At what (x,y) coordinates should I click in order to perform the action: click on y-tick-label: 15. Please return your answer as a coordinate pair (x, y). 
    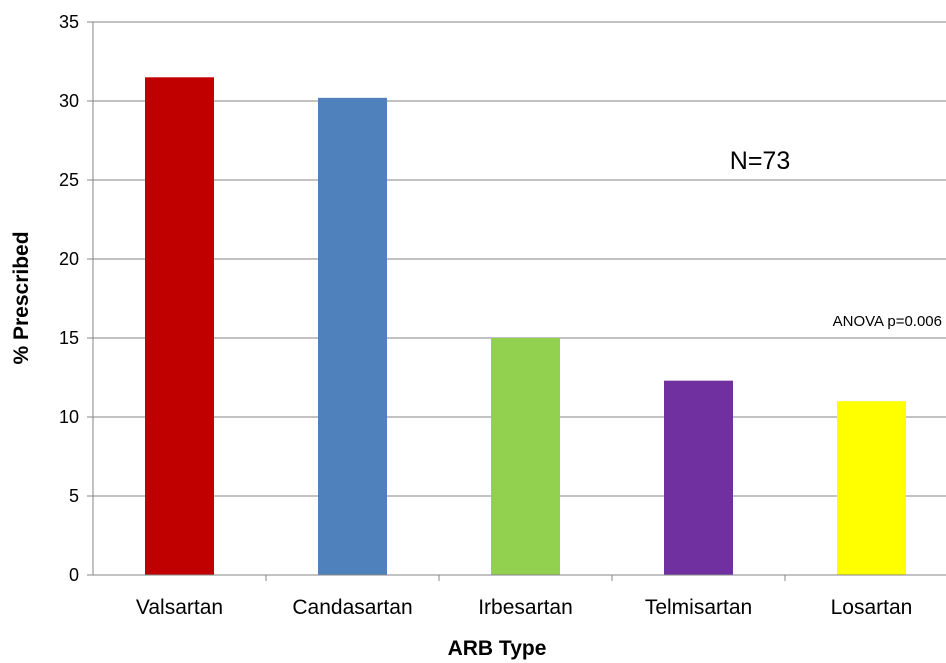
    Looking at the image, I should click on (69, 338).